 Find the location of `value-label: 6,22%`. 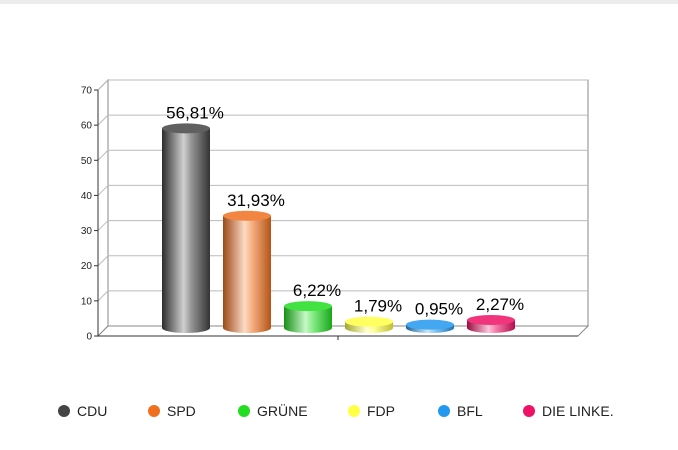

value-label: 6,22% is located at coordinates (317, 290).